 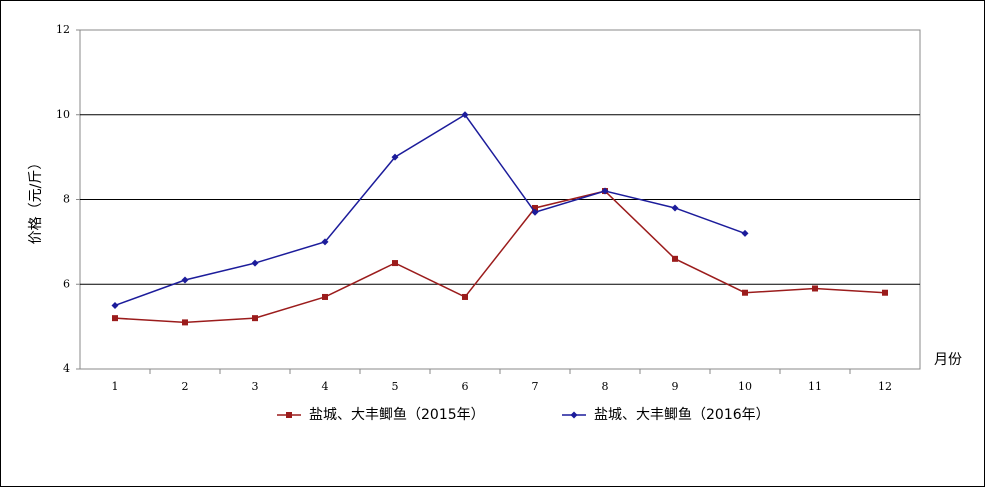 What do you see at coordinates (66, 199) in the screenshot?
I see `y-tick-label: 8` at bounding box center [66, 199].